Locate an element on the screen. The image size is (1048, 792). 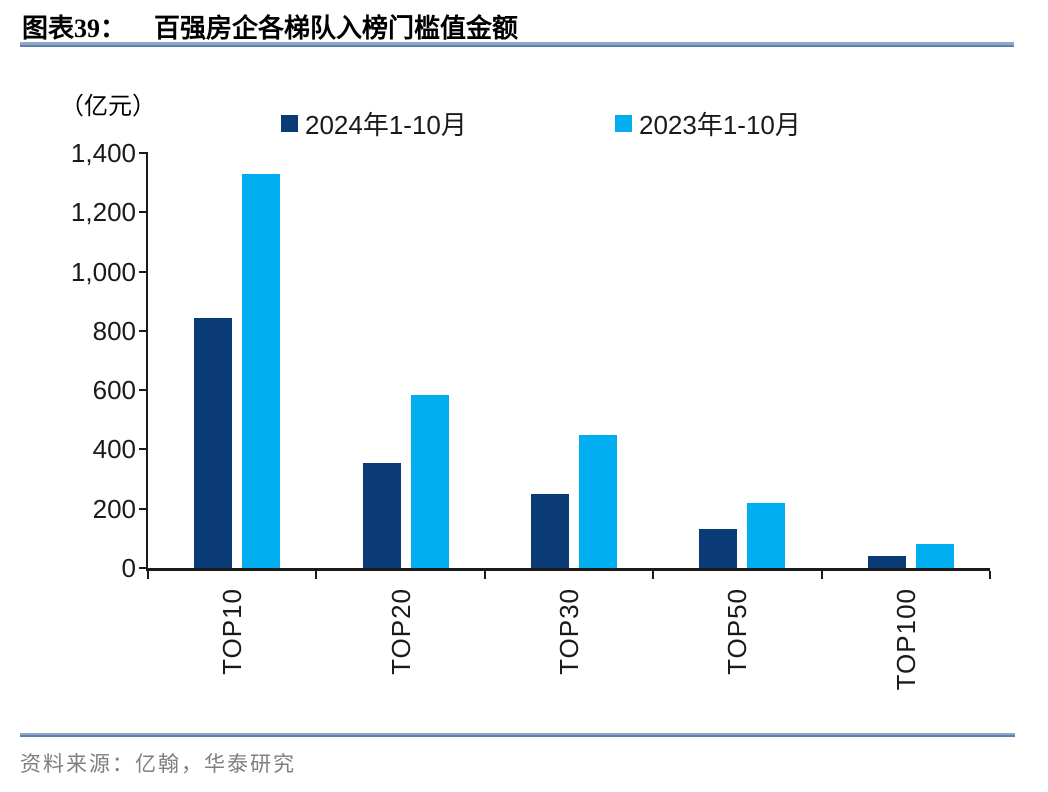
bar-top50-series1 is located at coordinates (766, 535).